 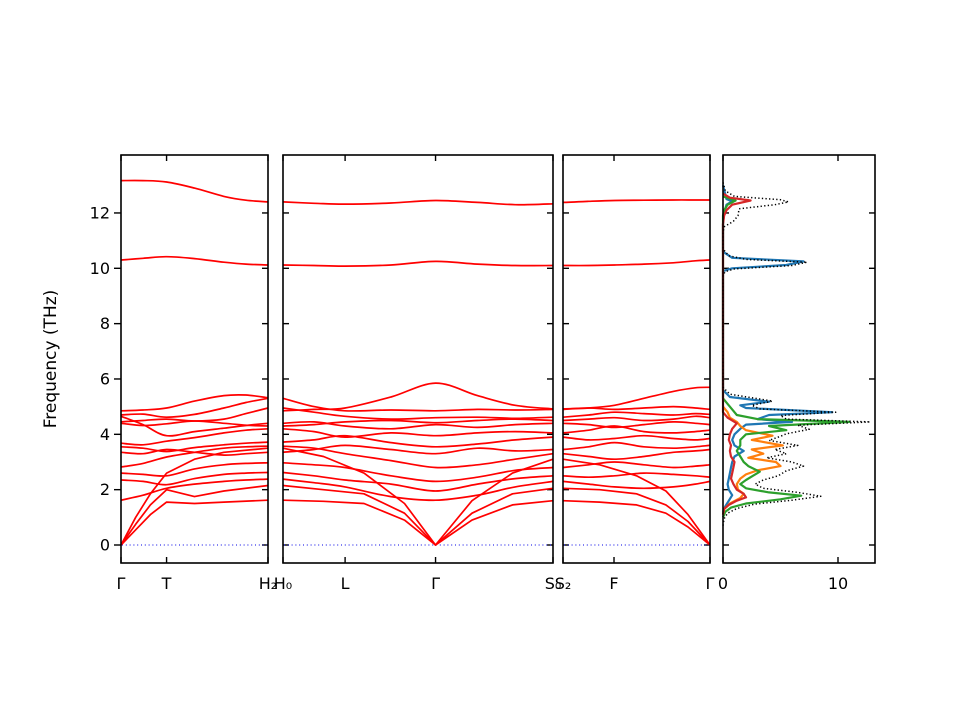 What do you see at coordinates (105, 378) in the screenshot?
I see `y-tick-label: 6` at bounding box center [105, 378].